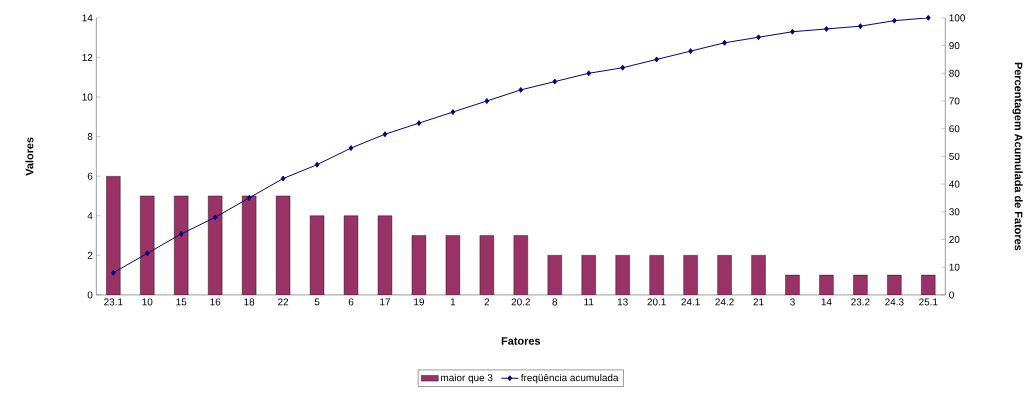  What do you see at coordinates (954, 73) in the screenshot?
I see `y2-tick-label: 80` at bounding box center [954, 73].